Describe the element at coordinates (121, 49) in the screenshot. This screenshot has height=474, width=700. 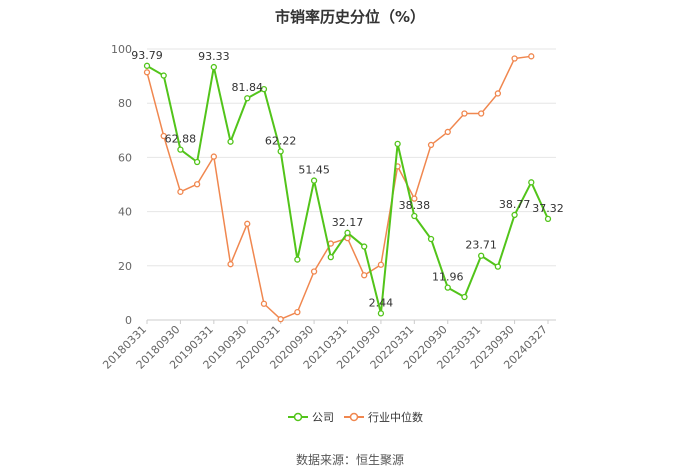
I see `y-tick-label: 100` at that location.